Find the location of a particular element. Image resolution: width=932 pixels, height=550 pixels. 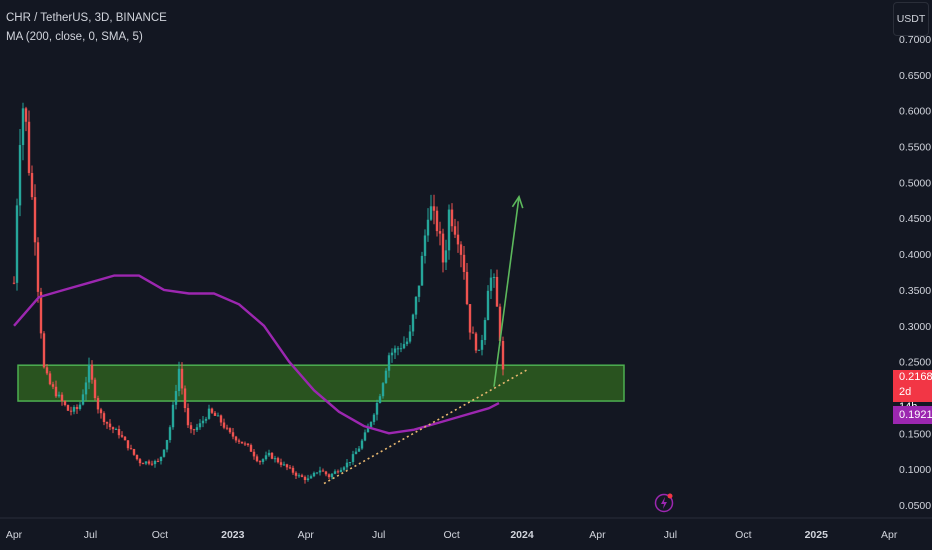

projection-arrow is located at coordinates (506, 291).